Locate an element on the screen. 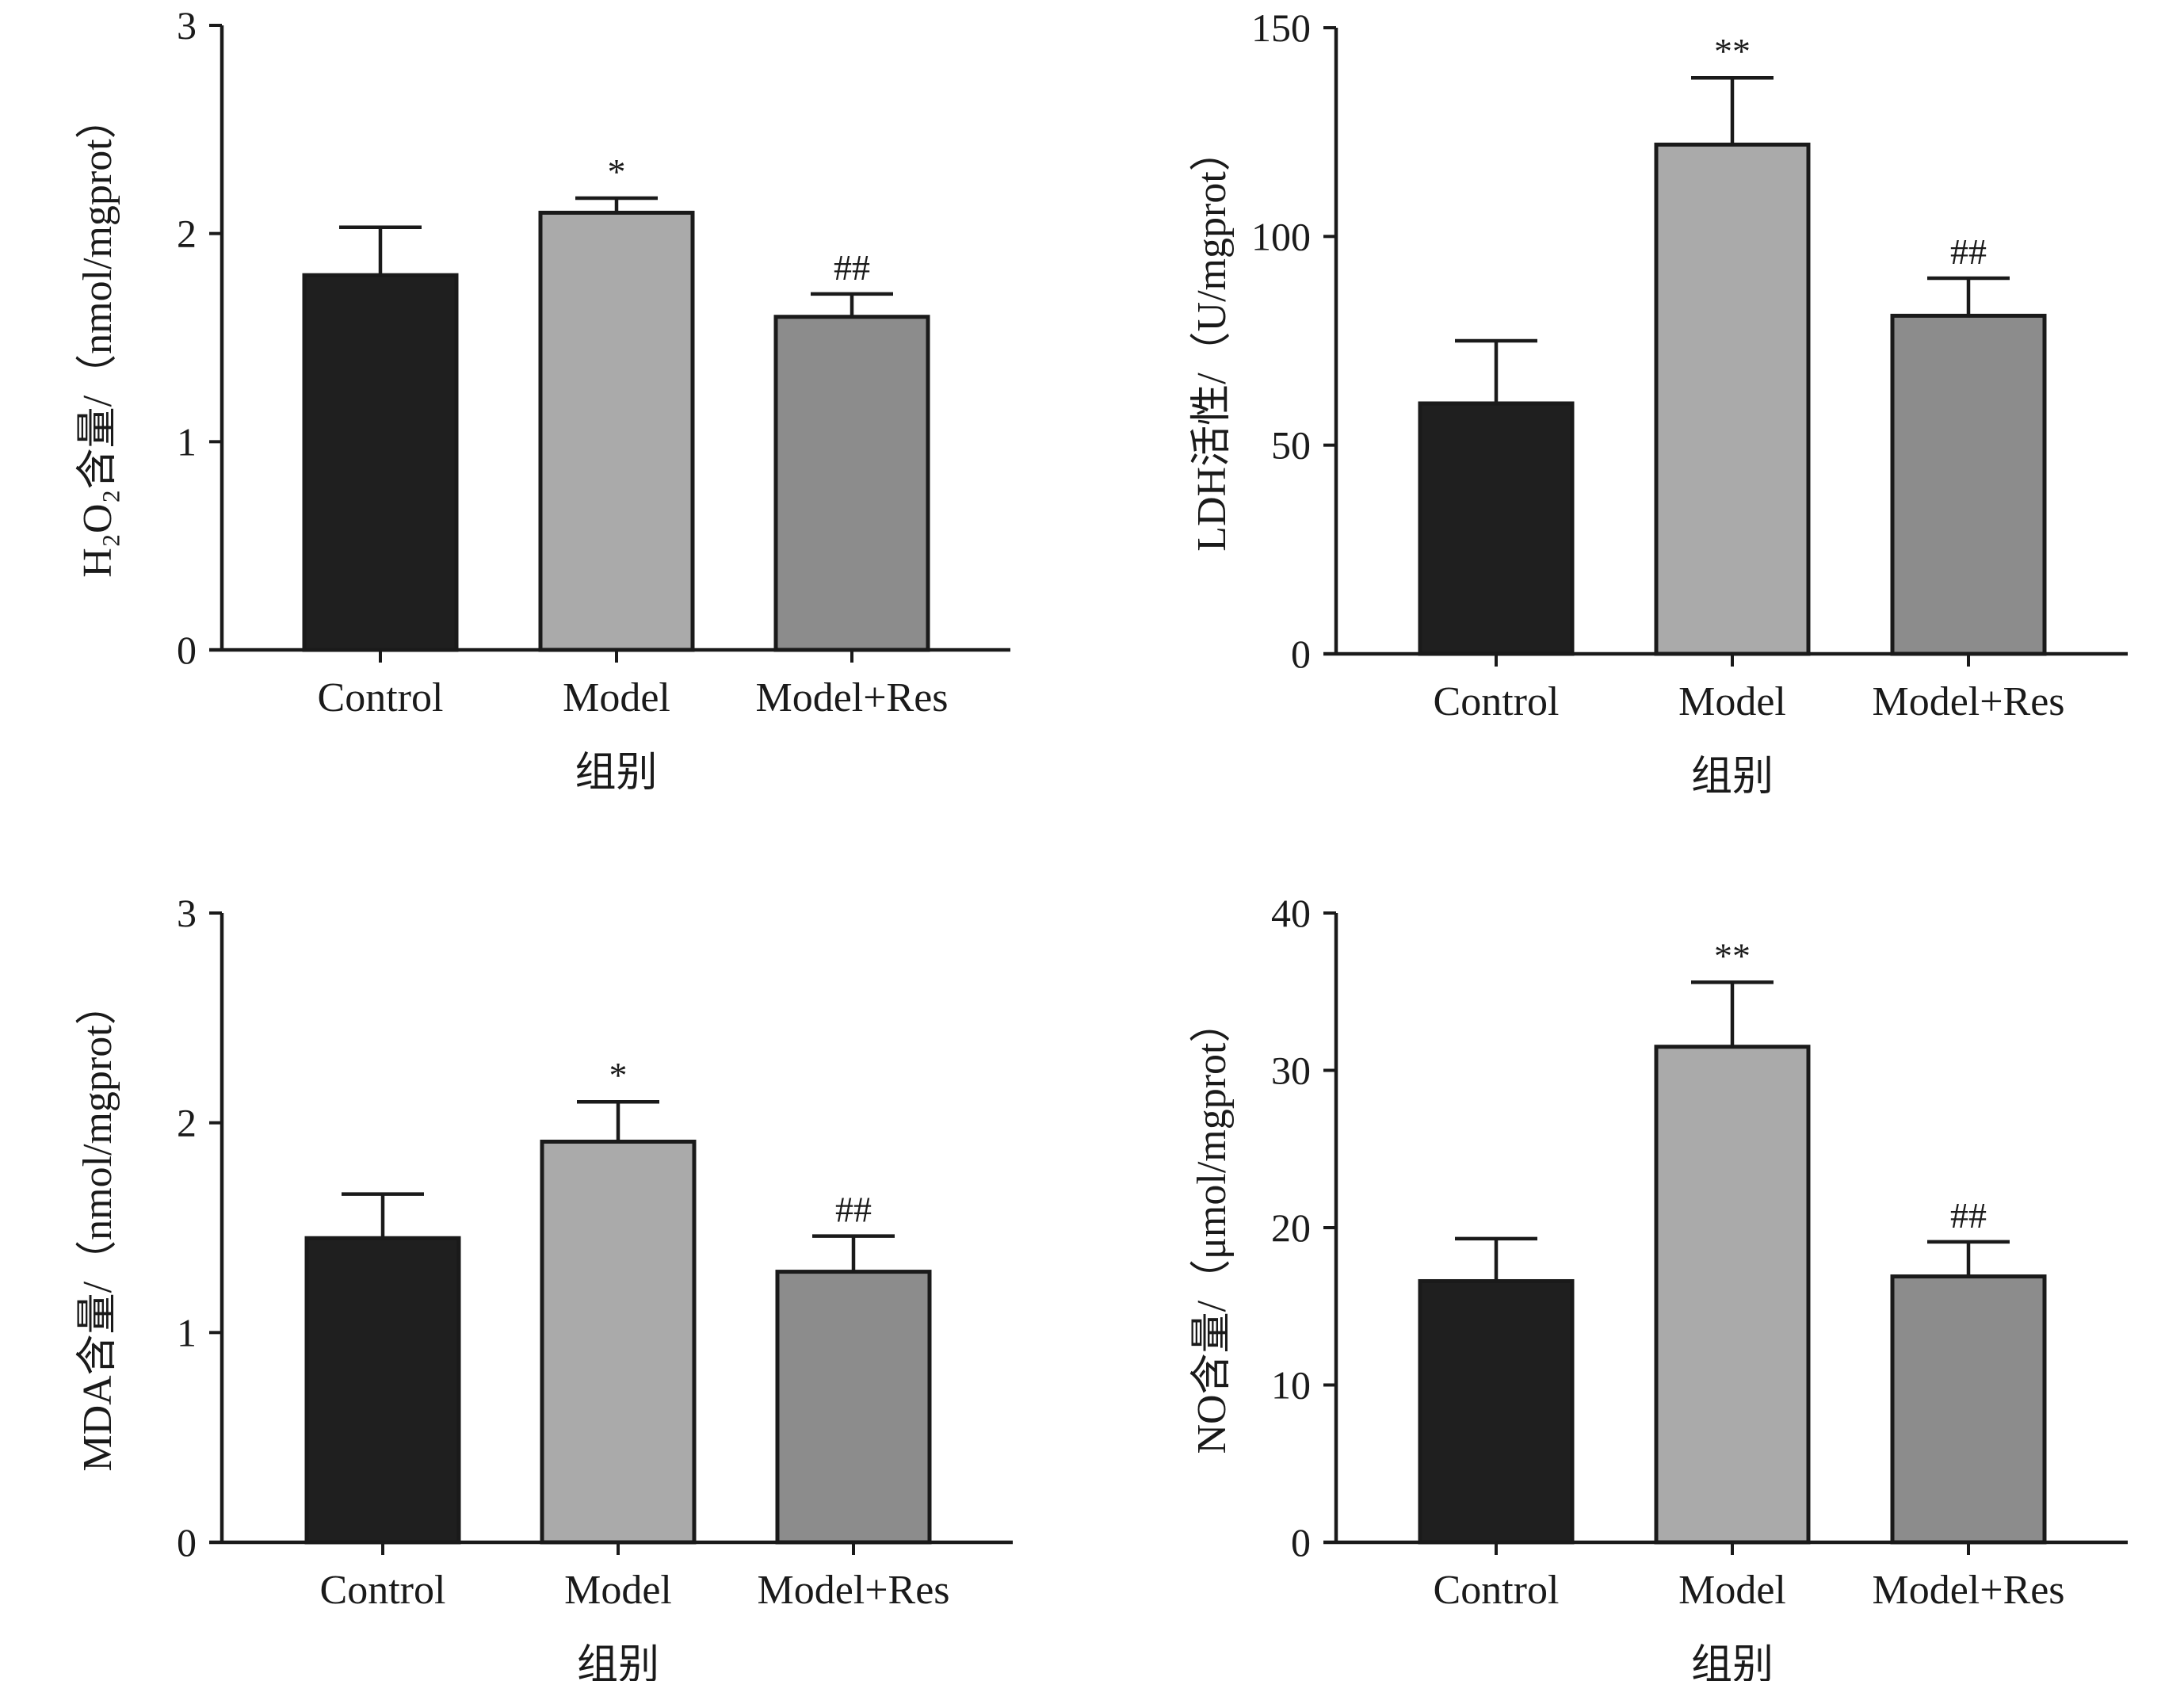 This screenshot has height=1681, width=2184. y-tick-label: 150 is located at coordinates (1281, 28).